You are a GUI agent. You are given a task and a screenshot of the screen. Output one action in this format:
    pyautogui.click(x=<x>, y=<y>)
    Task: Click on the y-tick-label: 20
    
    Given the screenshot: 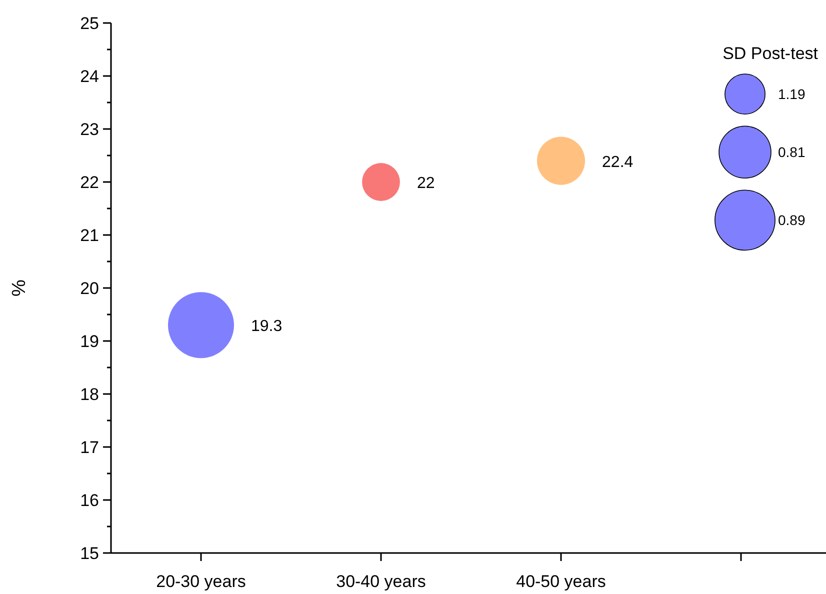 What is the action you would take?
    pyautogui.click(x=89, y=288)
    